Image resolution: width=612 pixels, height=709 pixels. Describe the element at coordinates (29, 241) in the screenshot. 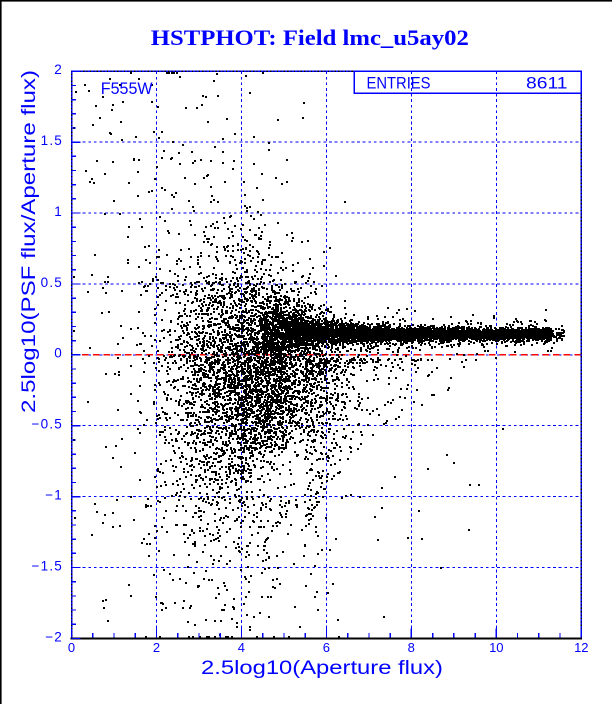

I see `svg-text:2.5log10(PSF flux/Aperture flu: 2.5log10(PSF flux/Aperture flux)` at that location.